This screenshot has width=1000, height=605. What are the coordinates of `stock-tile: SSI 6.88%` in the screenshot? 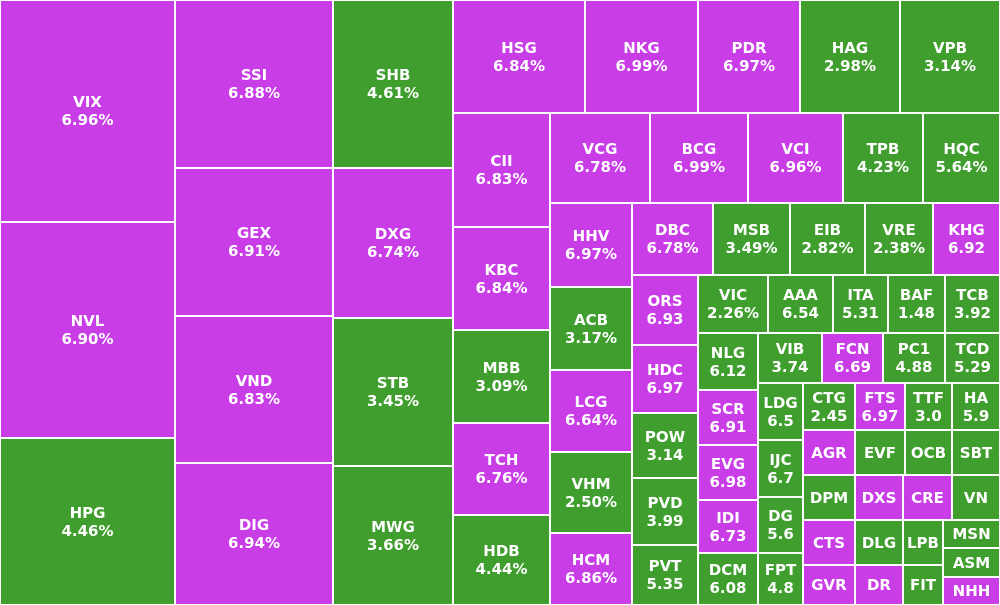 It's located at (254, 84).